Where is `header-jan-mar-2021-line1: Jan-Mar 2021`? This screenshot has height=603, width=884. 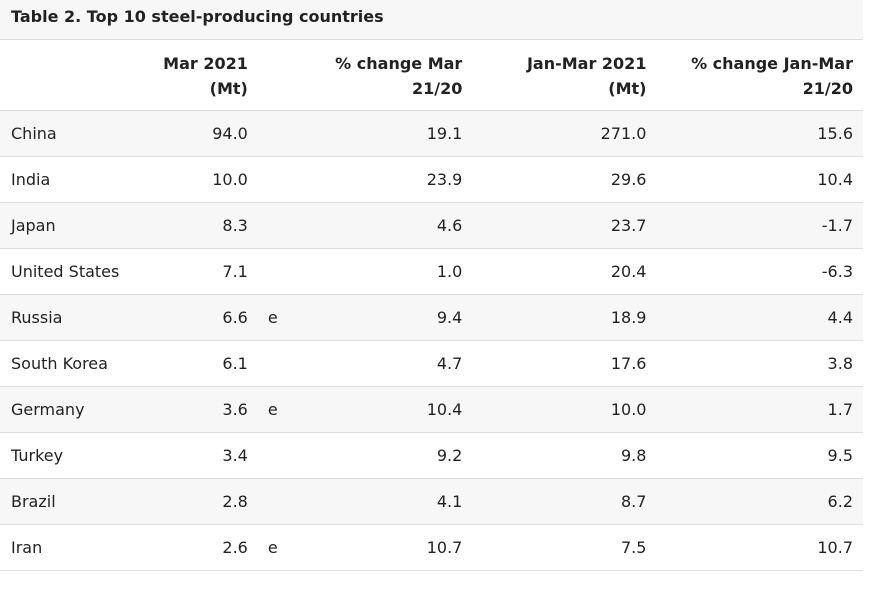
header-jan-mar-2021-line1: Jan-Mar 2021 is located at coordinates (586, 63).